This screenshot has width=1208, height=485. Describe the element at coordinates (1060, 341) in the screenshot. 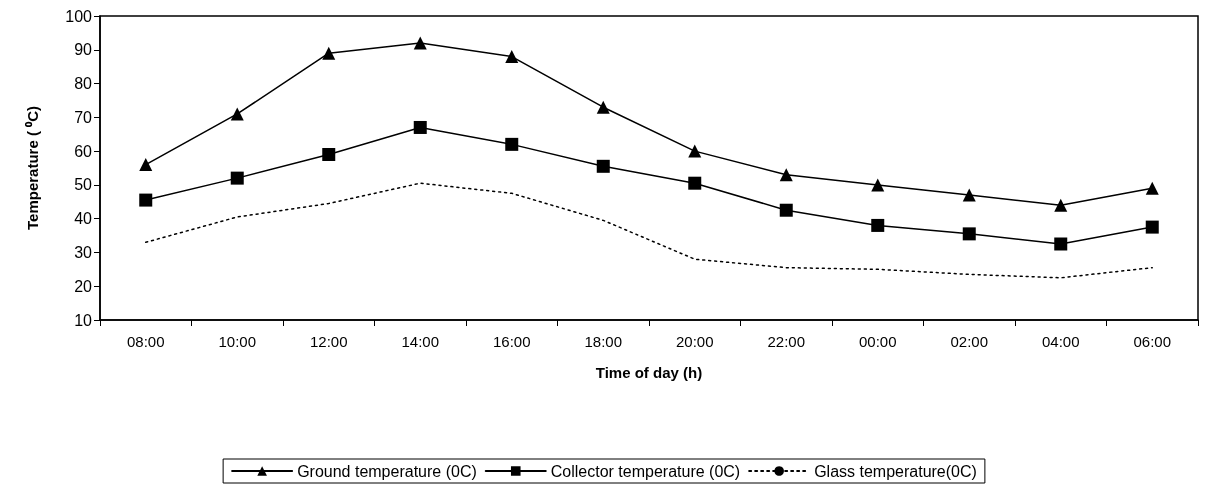

I see `x-tick-label: 04:00` at that location.